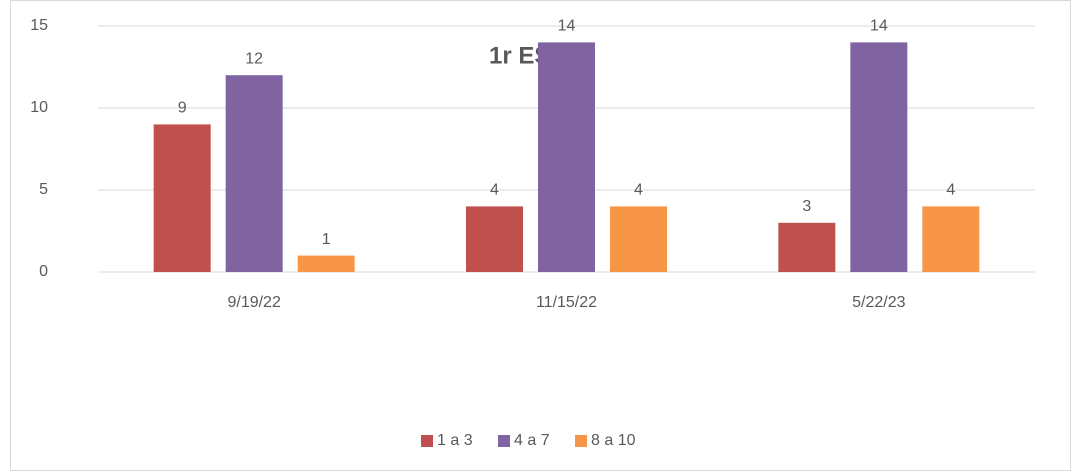 This screenshot has width=1072, height=472. What do you see at coordinates (455, 440) in the screenshot?
I see `legend-label: 1 a 3` at bounding box center [455, 440].